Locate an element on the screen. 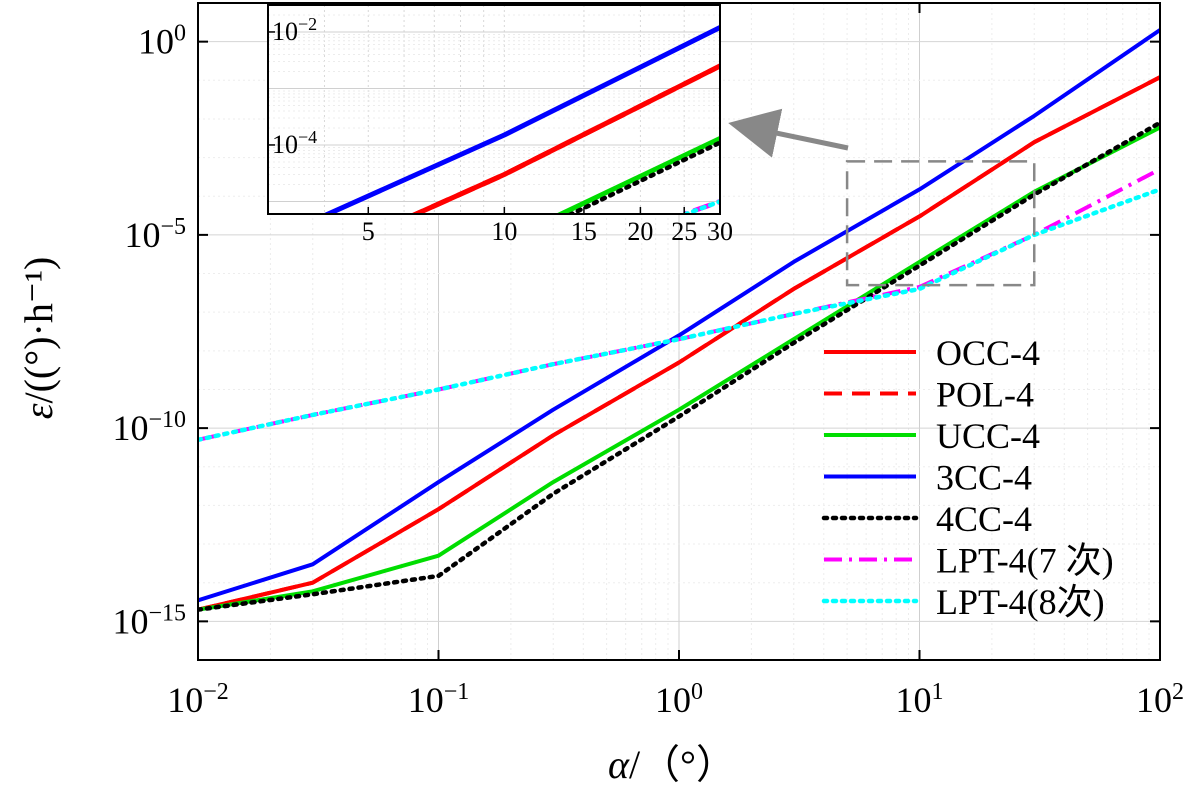 The width and height of the screenshot is (1200, 787). x-tick-label: 10¹ is located at coordinates (920, 699).